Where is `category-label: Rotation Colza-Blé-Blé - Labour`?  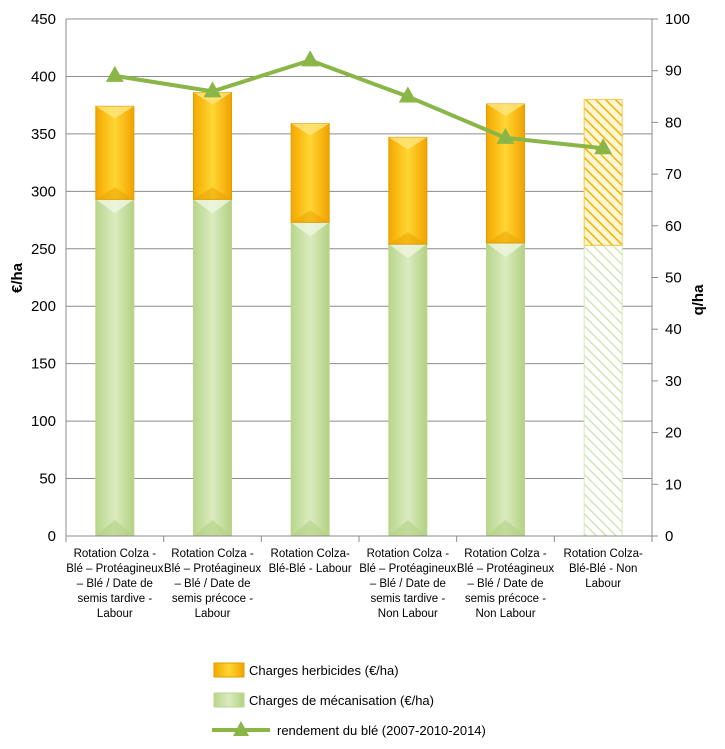 category-label: Rotation Colza-Blé-Blé - Labour is located at coordinates (310, 561).